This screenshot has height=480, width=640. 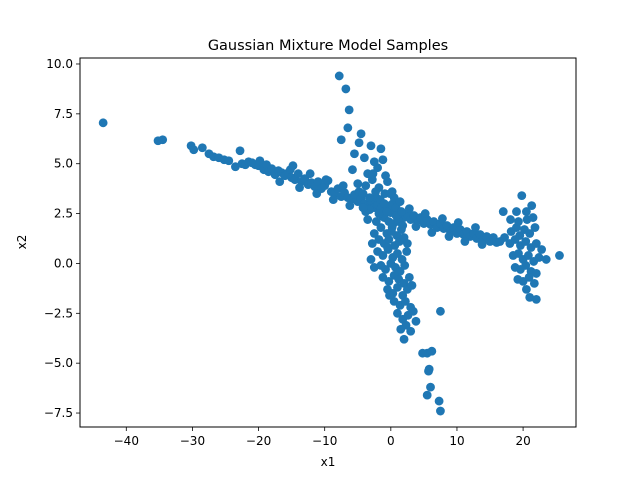 What do you see at coordinates (62, 238) in the screenshot?
I see `y-axis-ticks: −7.5 −5.0 −2.5 0.0 2.5 5.0 7.5 10.0` at bounding box center [62, 238].